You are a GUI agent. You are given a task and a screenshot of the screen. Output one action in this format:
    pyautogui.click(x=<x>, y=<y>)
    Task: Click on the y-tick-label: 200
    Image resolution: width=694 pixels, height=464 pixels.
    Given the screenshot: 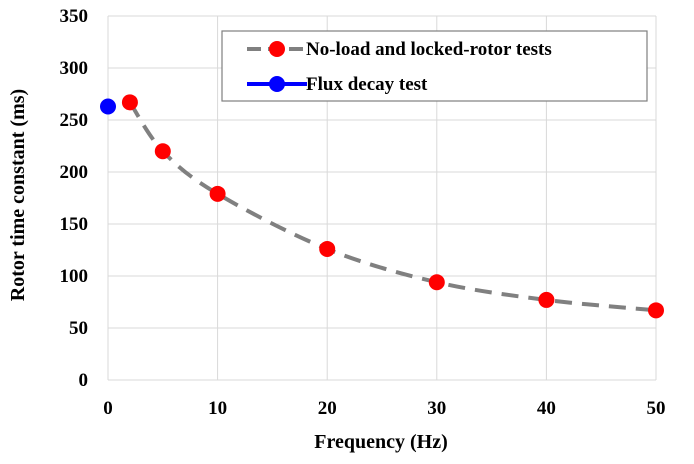 What is the action you would take?
    pyautogui.click(x=74, y=172)
    